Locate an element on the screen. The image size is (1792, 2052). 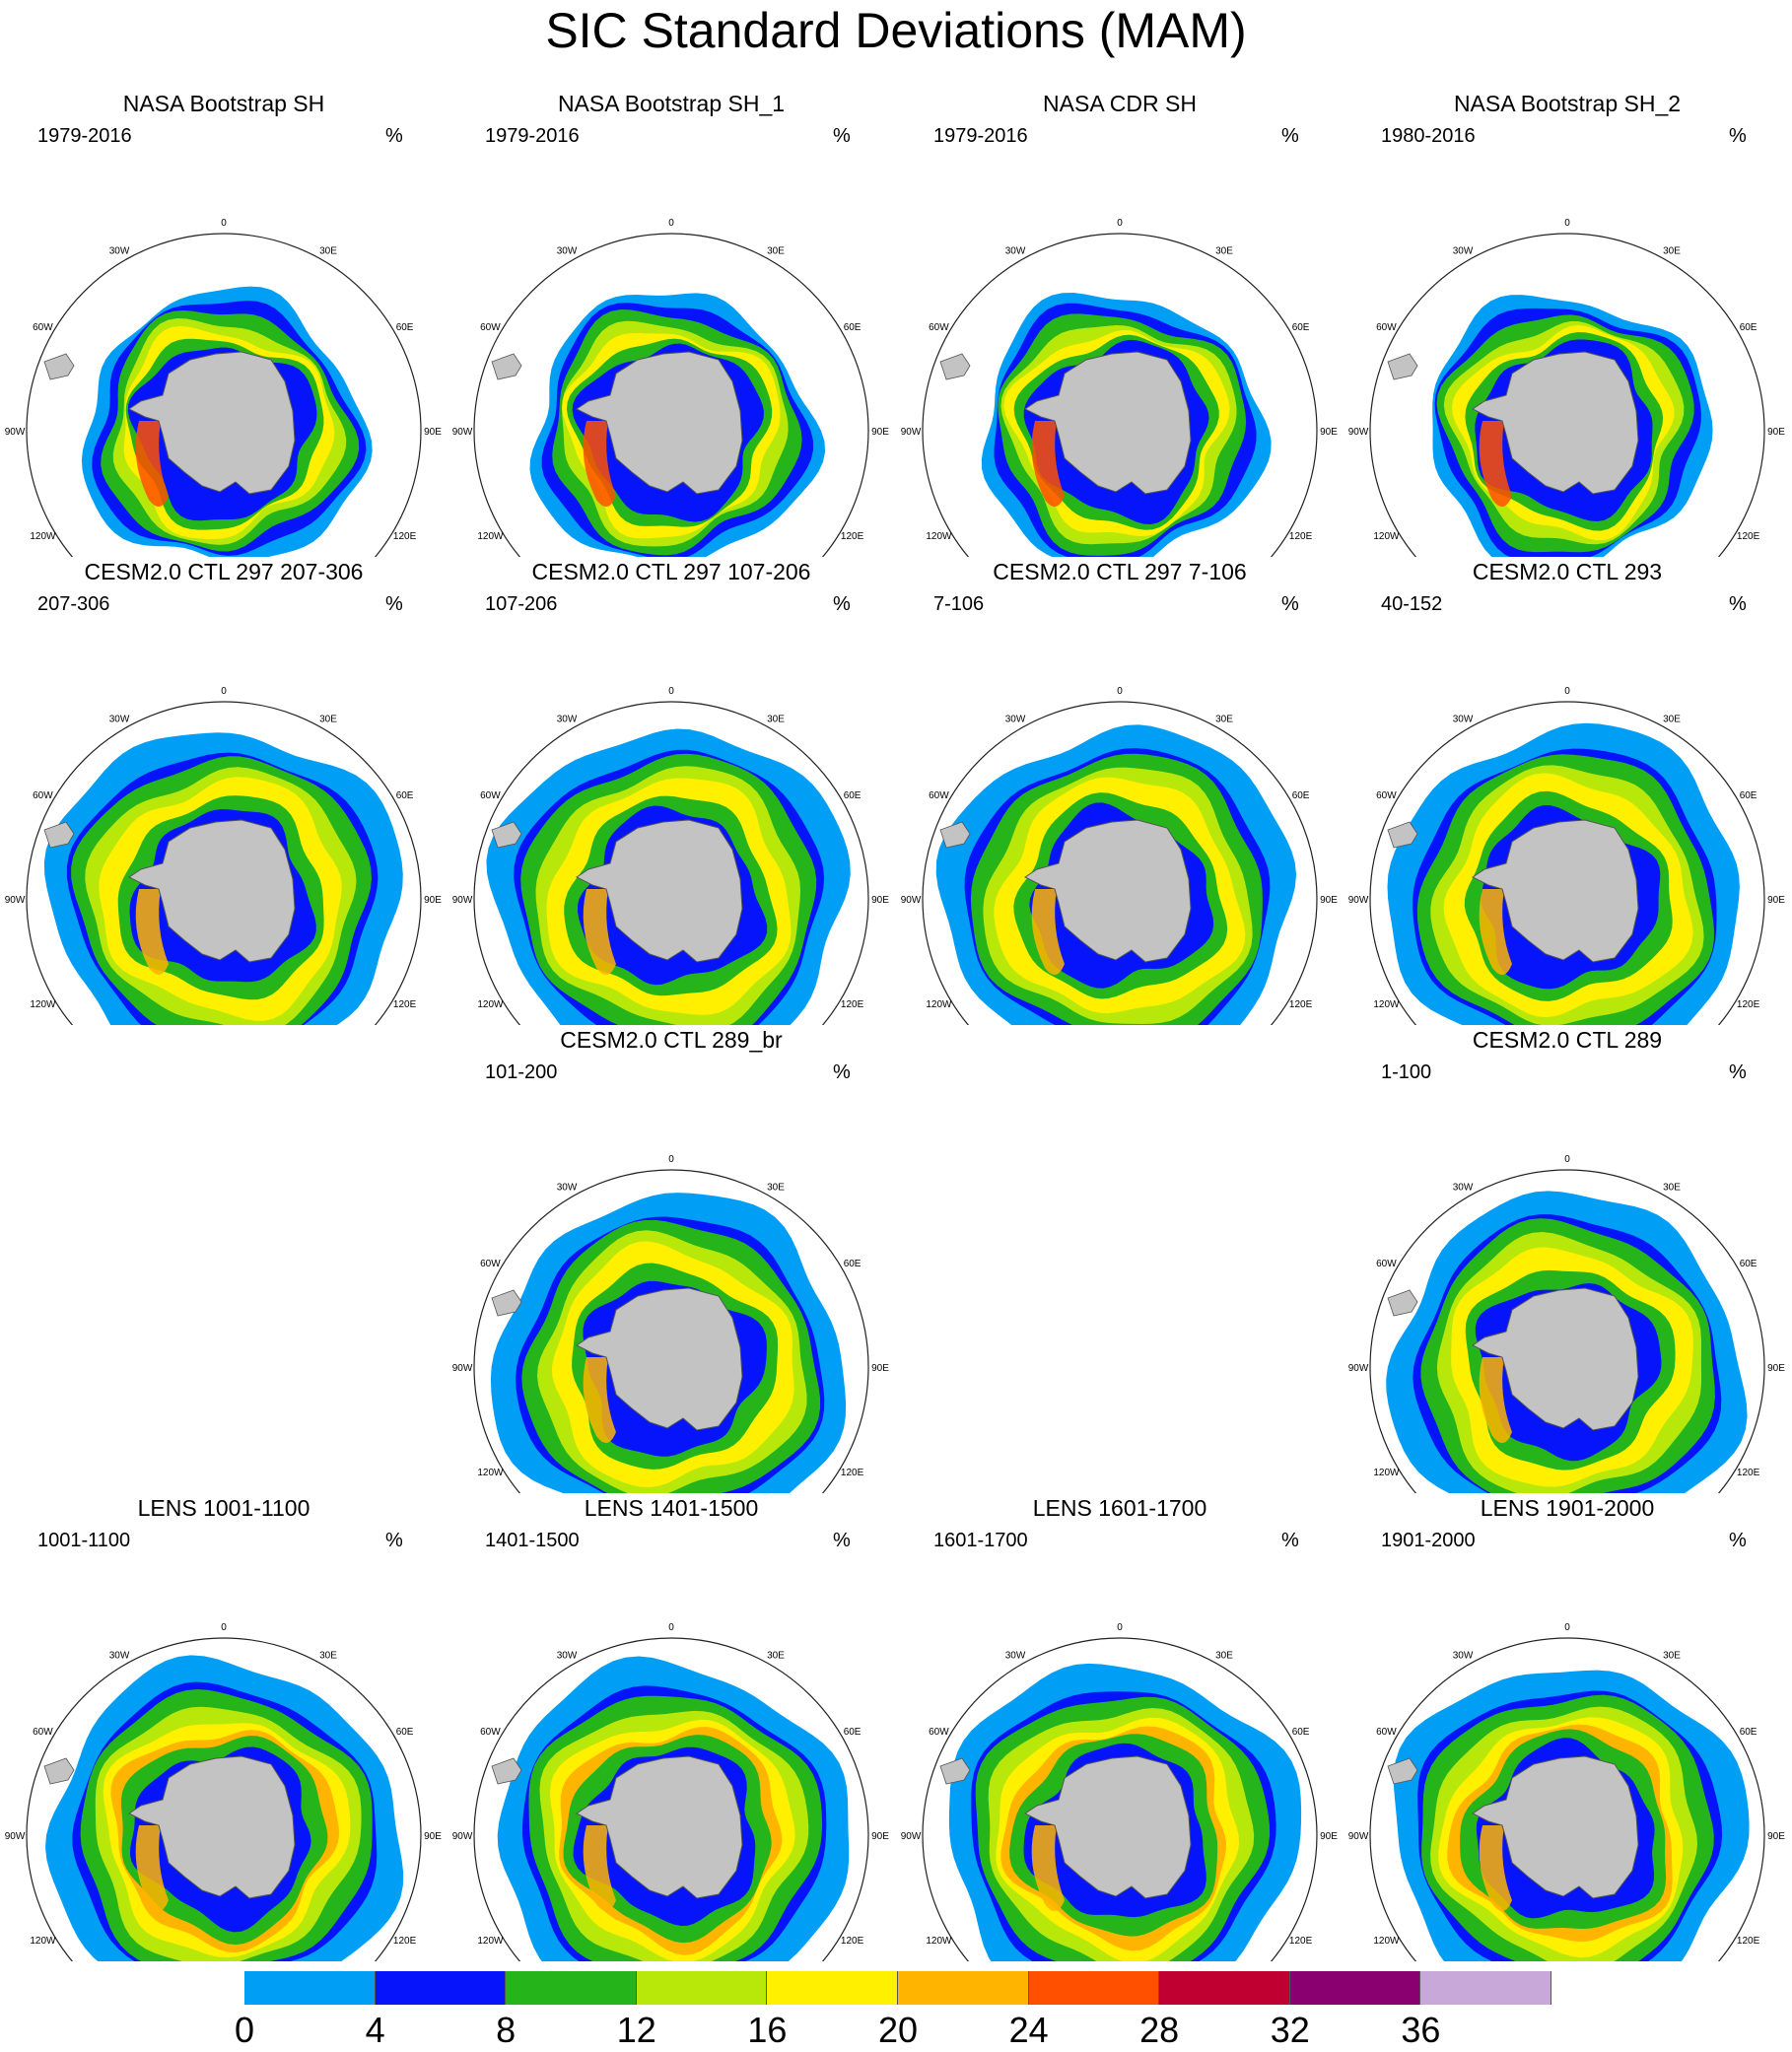
panel-title: CESM2.0 CTL 297 107-206 is located at coordinates (671, 571).